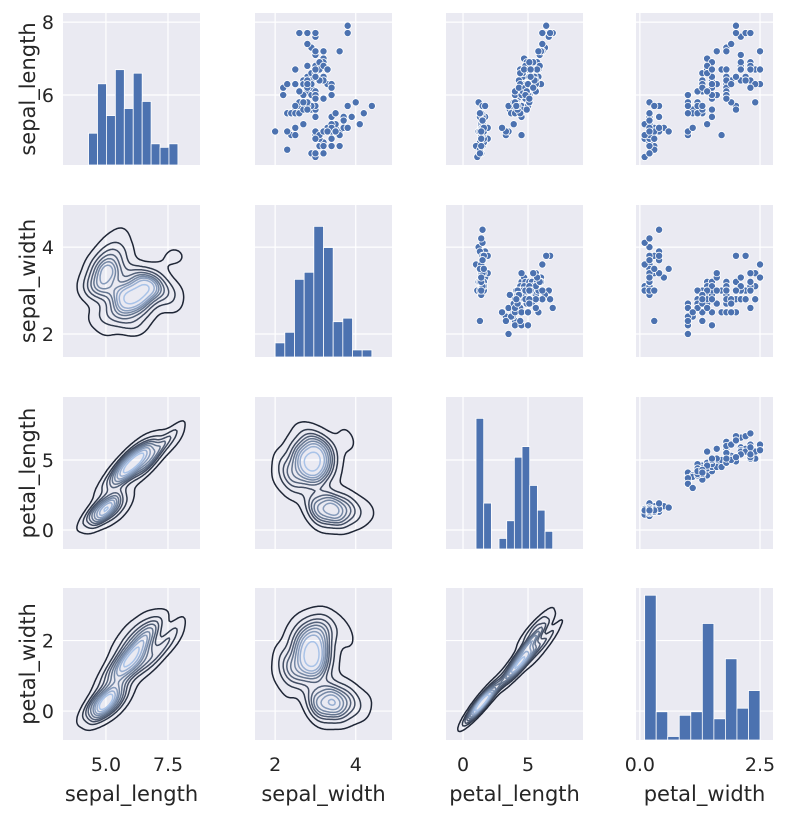 Image resolution: width=786 pixels, height=813 pixels. Describe the element at coordinates (463, 765) in the screenshot. I see `x-tick-label: 0` at that location.